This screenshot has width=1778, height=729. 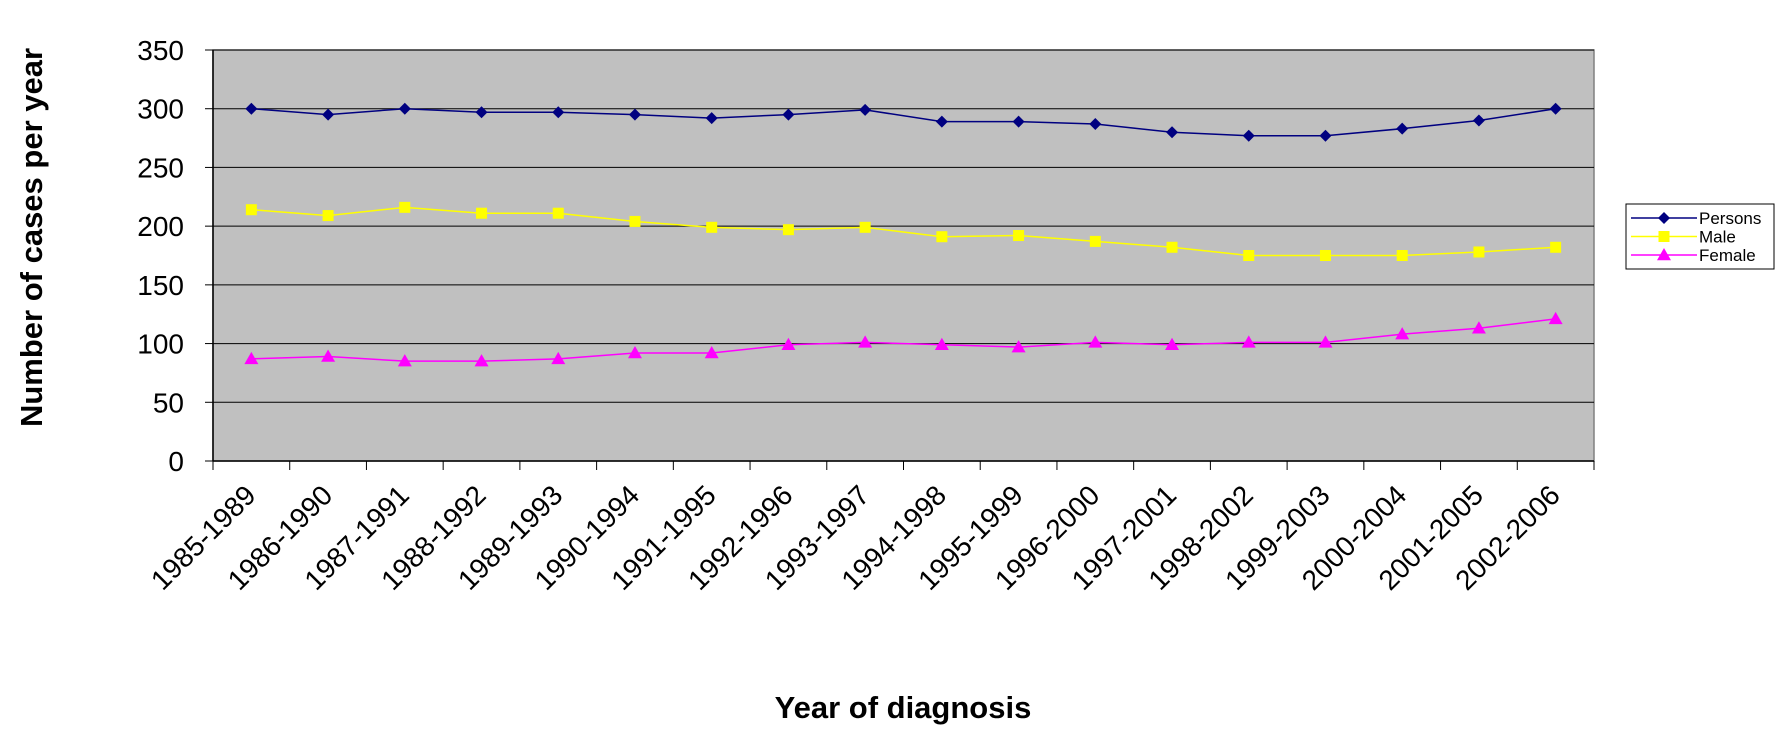 What do you see at coordinates (160, 256) in the screenshot?
I see `y-tick-labels: 0 50 100 150 200 250 300 350` at bounding box center [160, 256].